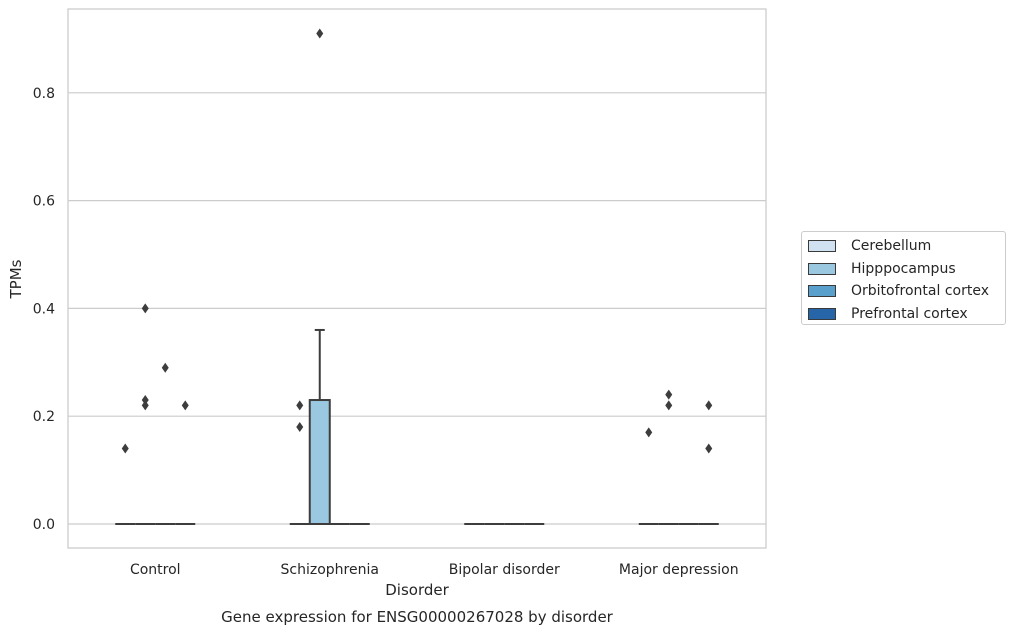 This screenshot has width=1018, height=634. Describe the element at coordinates (125, 484) in the screenshot. I see `box-cerebellum-control` at that location.